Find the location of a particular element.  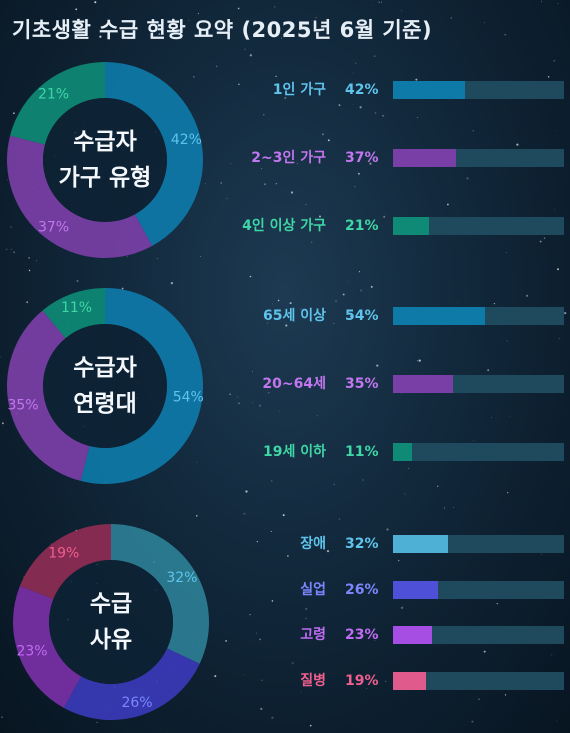

bar-row: 2~3인 가구 37% is located at coordinates (285, 158).